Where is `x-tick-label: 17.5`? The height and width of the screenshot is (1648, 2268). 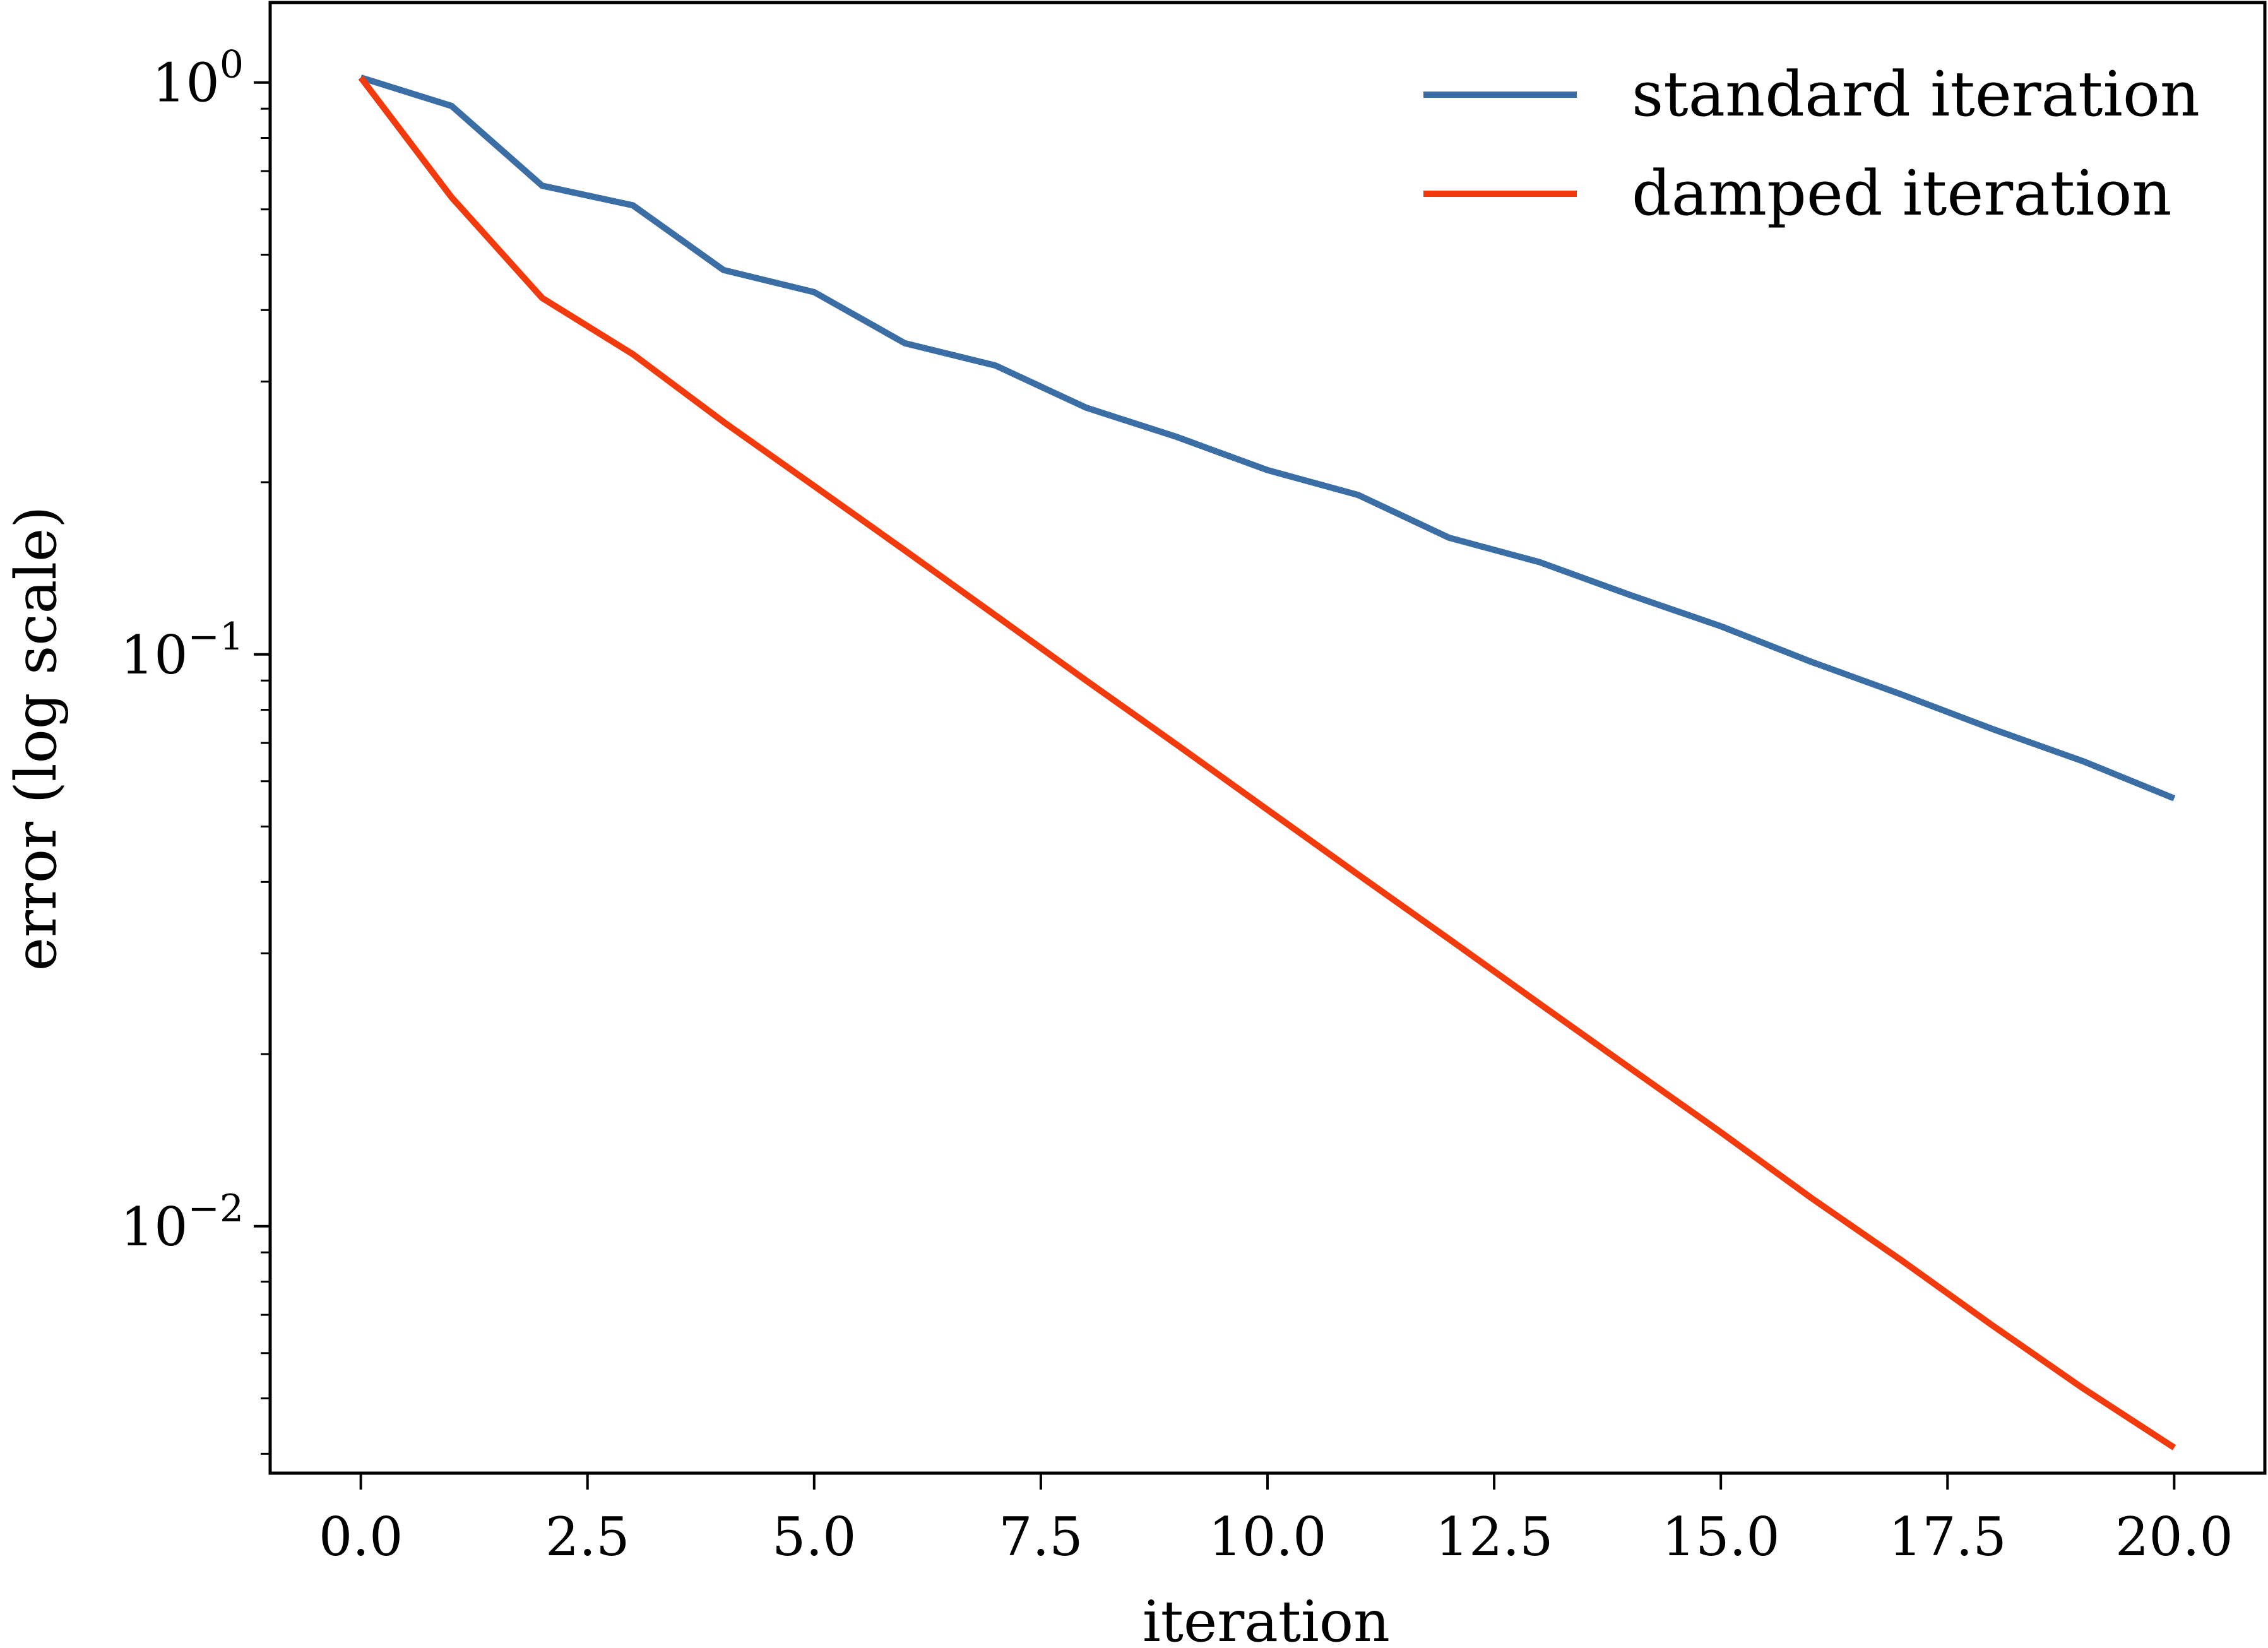 x-tick-label: 17.5 is located at coordinates (1948, 1537).